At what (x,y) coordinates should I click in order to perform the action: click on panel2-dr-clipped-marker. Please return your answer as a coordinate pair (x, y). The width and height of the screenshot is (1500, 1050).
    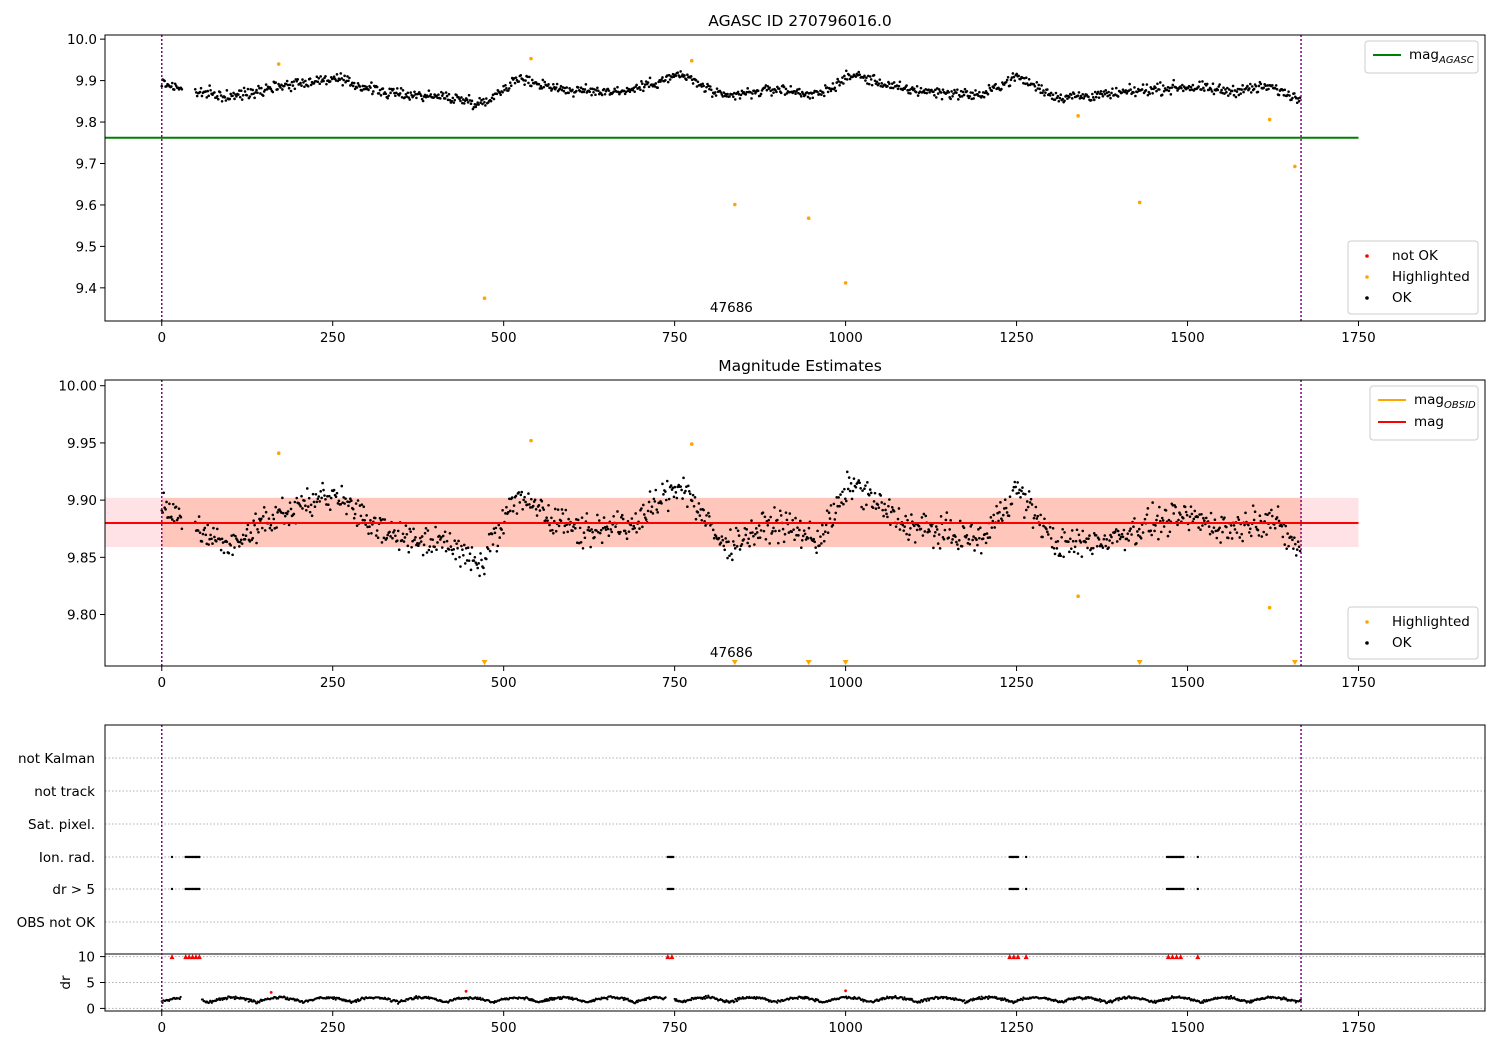
    Looking at the image, I should click on (1172, 957).